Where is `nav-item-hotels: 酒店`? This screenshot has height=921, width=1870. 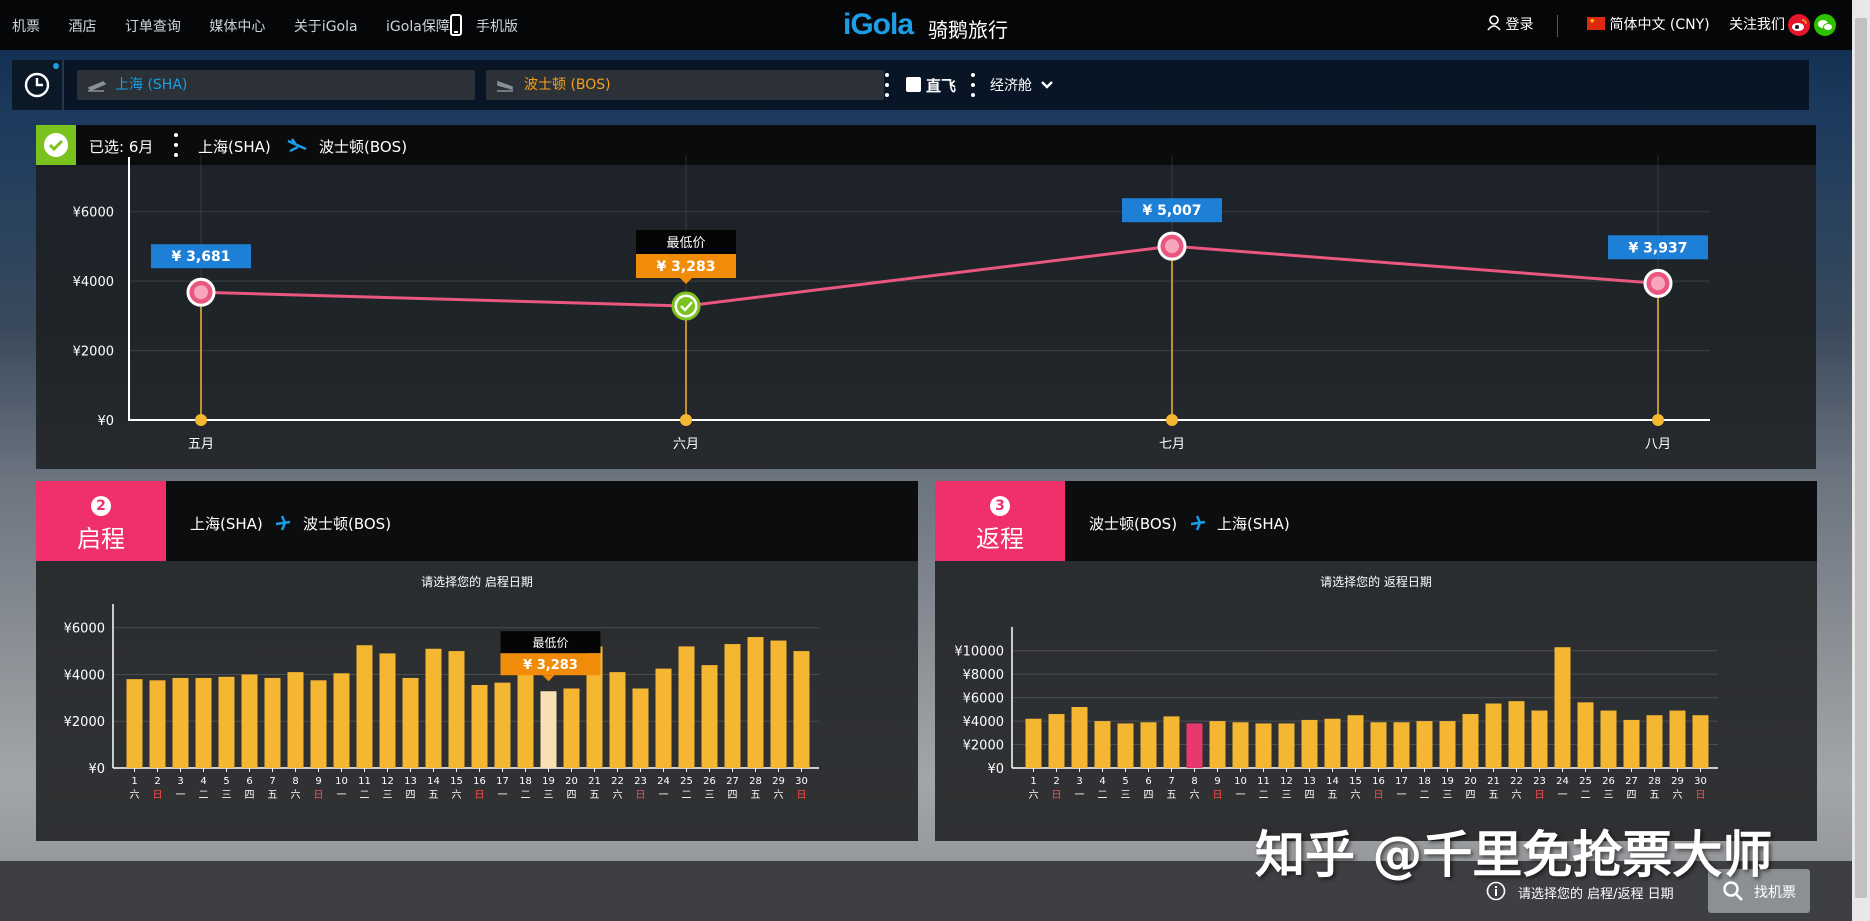 nav-item-hotels: 酒店 is located at coordinates (82, 27).